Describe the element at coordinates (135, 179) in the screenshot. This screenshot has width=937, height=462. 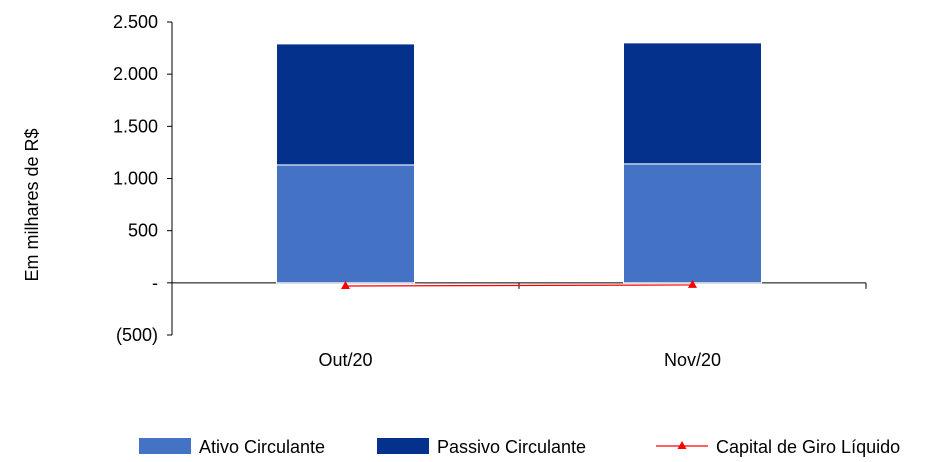
I see `y-tick-label: 1.000` at that location.